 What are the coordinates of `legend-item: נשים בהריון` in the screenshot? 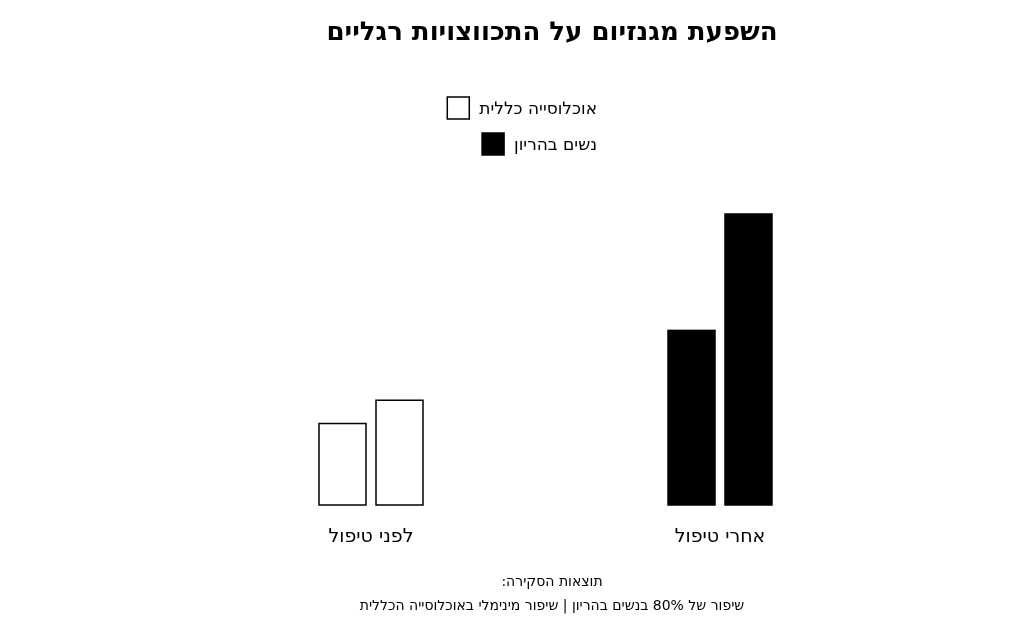 It's located at (539, 144).